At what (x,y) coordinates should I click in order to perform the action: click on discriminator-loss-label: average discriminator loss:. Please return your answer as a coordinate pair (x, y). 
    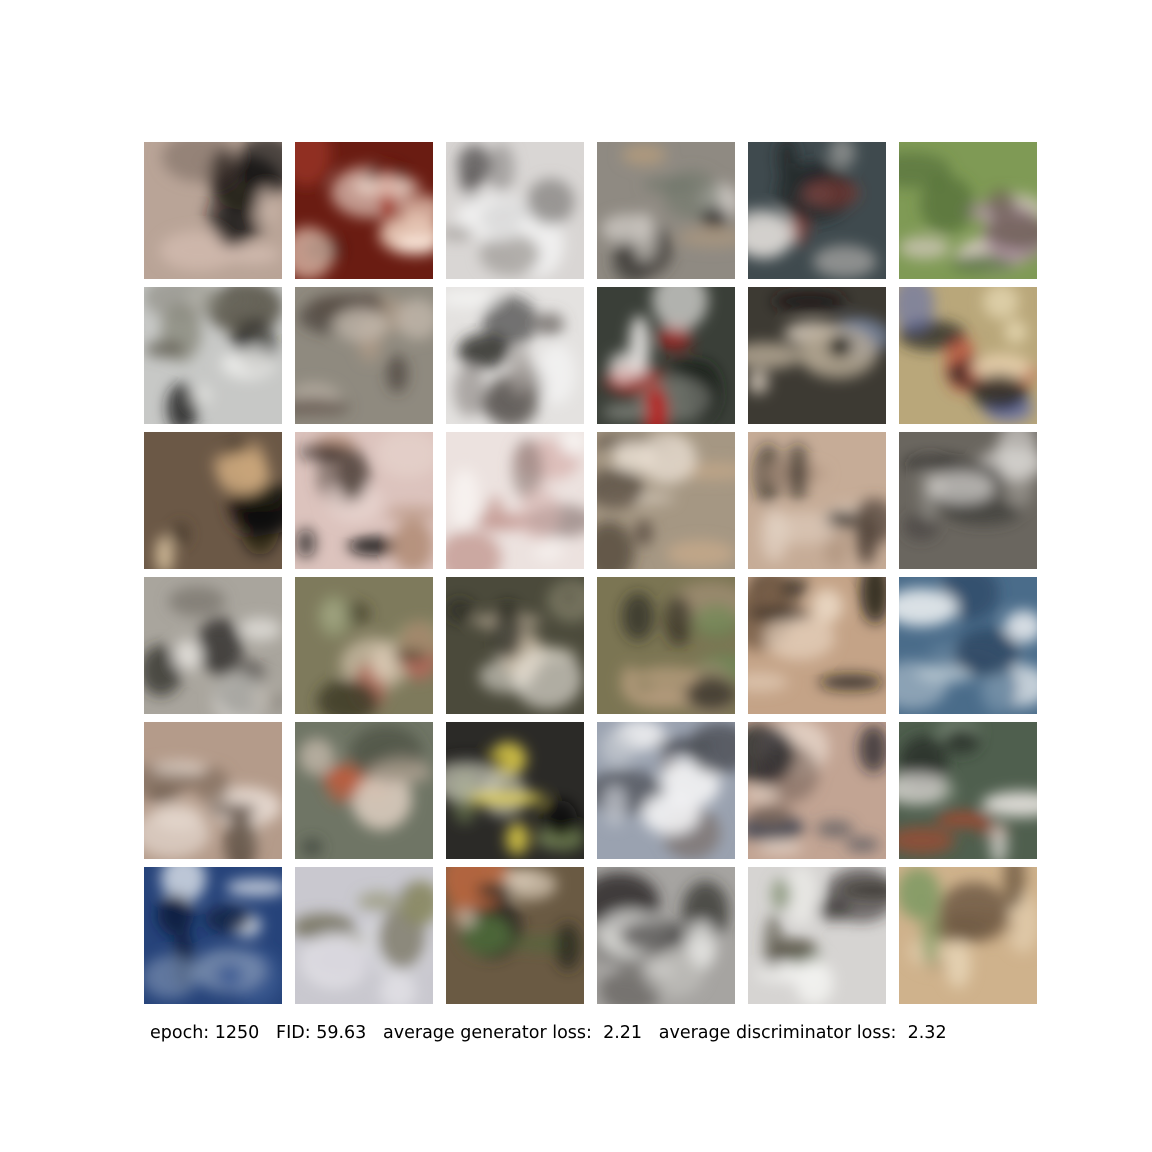
    Looking at the image, I should click on (777, 1033).